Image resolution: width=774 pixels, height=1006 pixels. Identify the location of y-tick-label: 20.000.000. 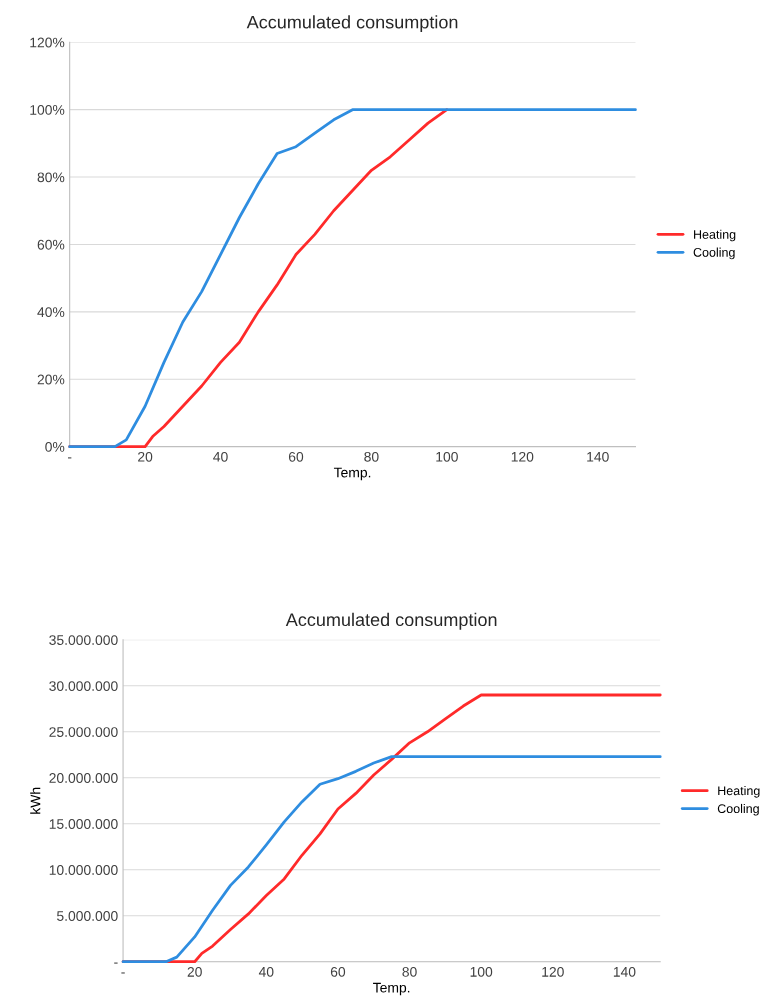
(83, 778).